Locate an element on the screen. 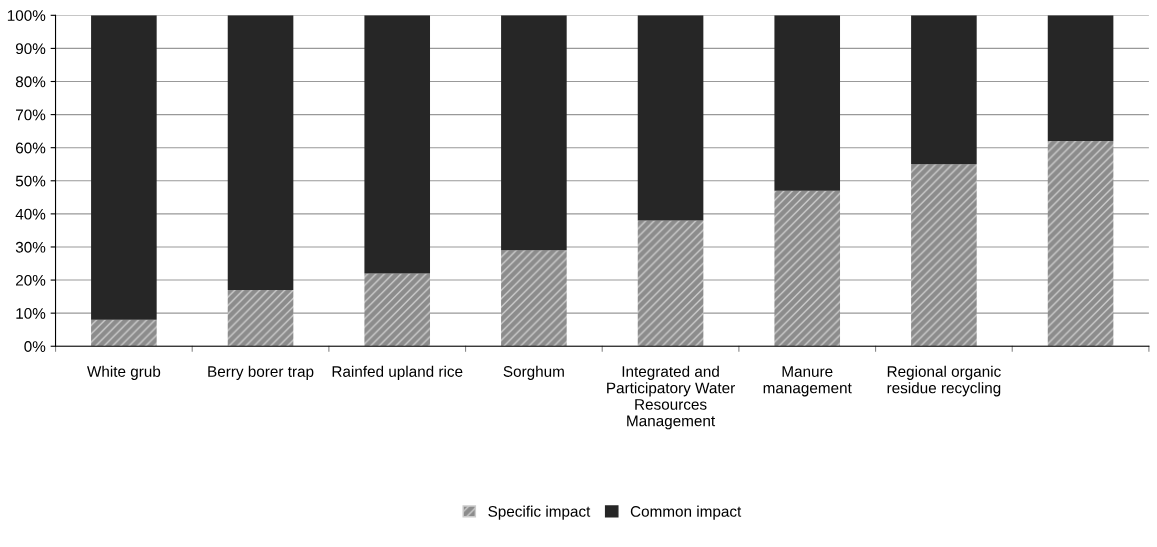  y-tick-label: 90% is located at coordinates (30, 49).